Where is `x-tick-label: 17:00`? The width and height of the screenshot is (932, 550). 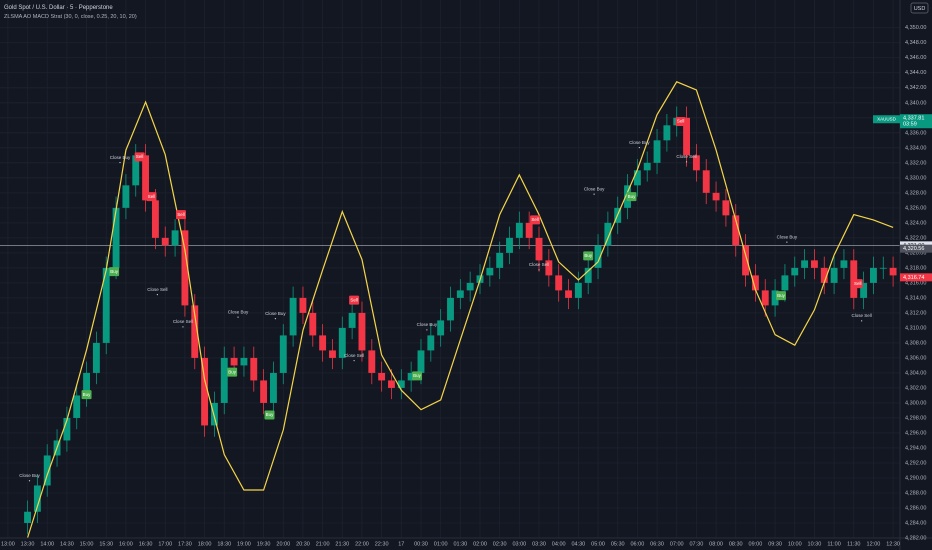 x-tick-label: 17:00 is located at coordinates (165, 544).